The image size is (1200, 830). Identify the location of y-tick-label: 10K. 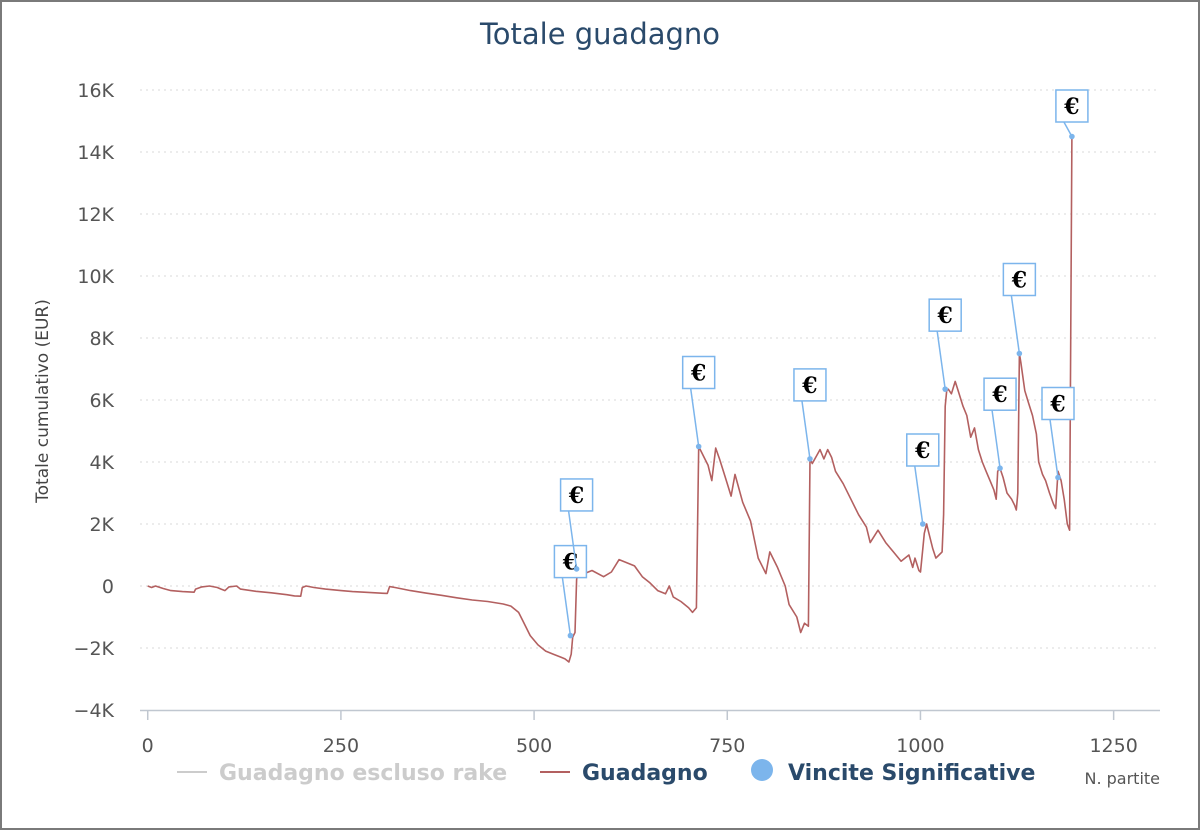
(95, 277).